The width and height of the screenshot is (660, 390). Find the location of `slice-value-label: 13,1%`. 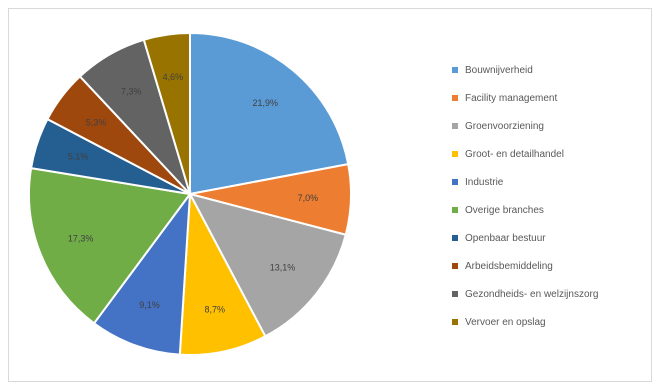

slice-value-label: 13,1% is located at coordinates (283, 267).